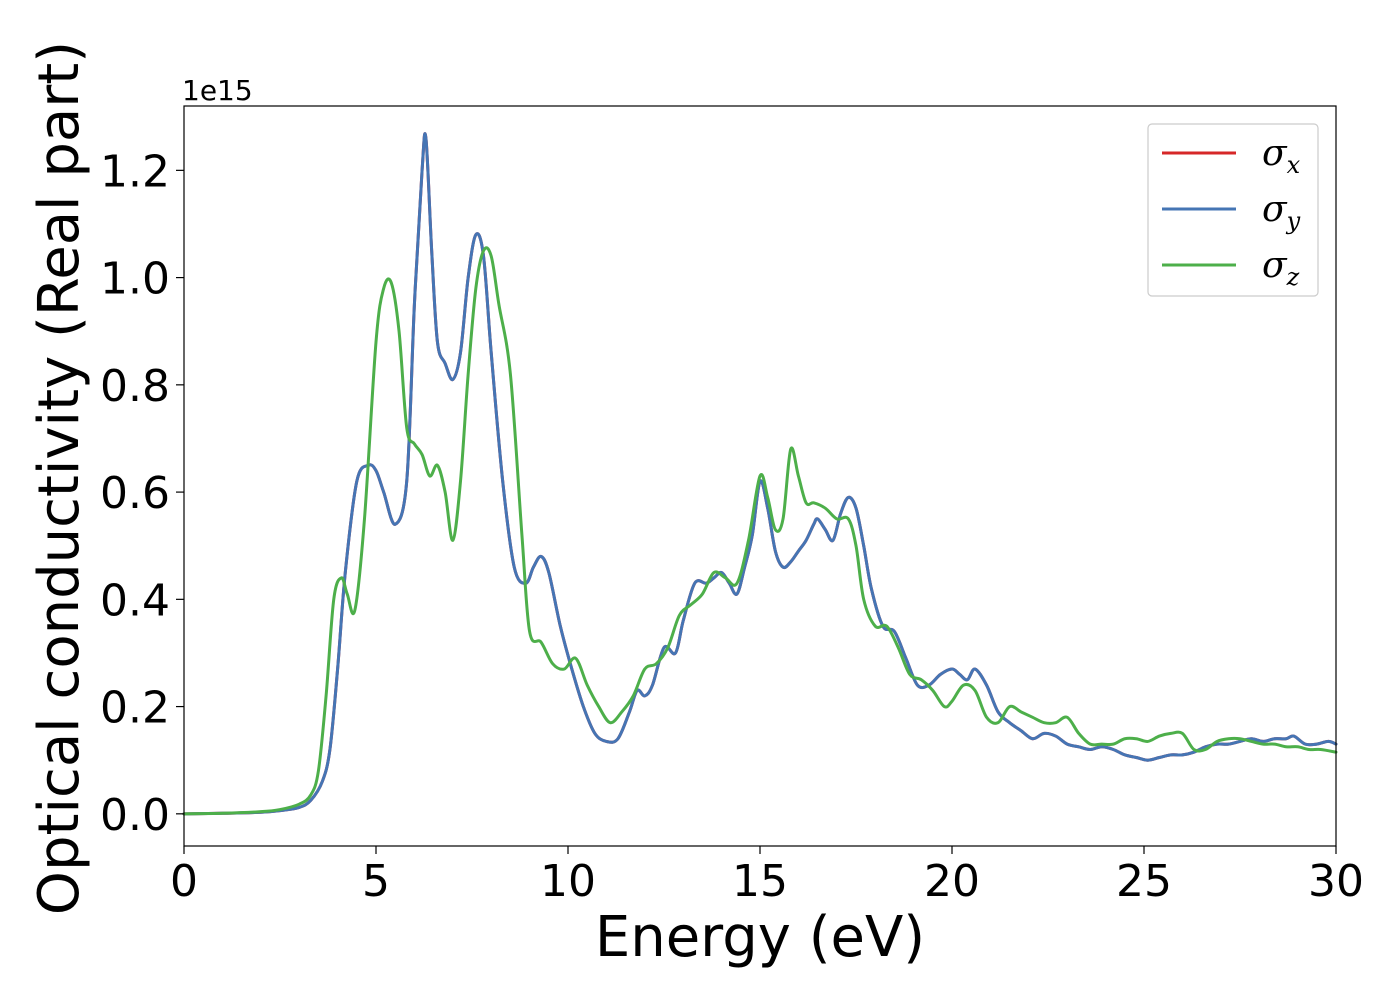 The height and width of the screenshot is (1000, 1400). I want to click on x-axis-title: Energy (eV), so click(760, 937).